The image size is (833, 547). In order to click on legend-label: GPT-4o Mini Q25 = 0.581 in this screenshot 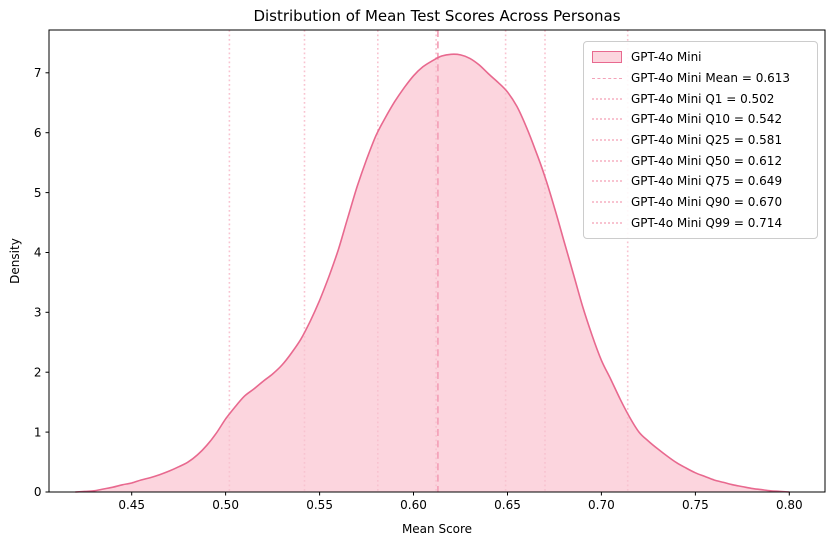, I will do `click(707, 140)`.